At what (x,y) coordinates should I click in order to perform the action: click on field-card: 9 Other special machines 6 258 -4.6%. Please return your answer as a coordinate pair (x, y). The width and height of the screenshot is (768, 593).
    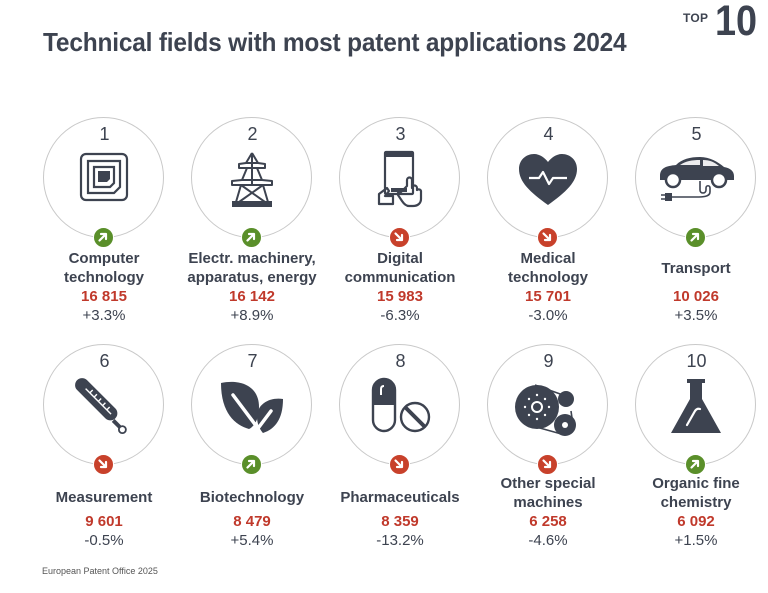
    Looking at the image, I should click on (548, 457).